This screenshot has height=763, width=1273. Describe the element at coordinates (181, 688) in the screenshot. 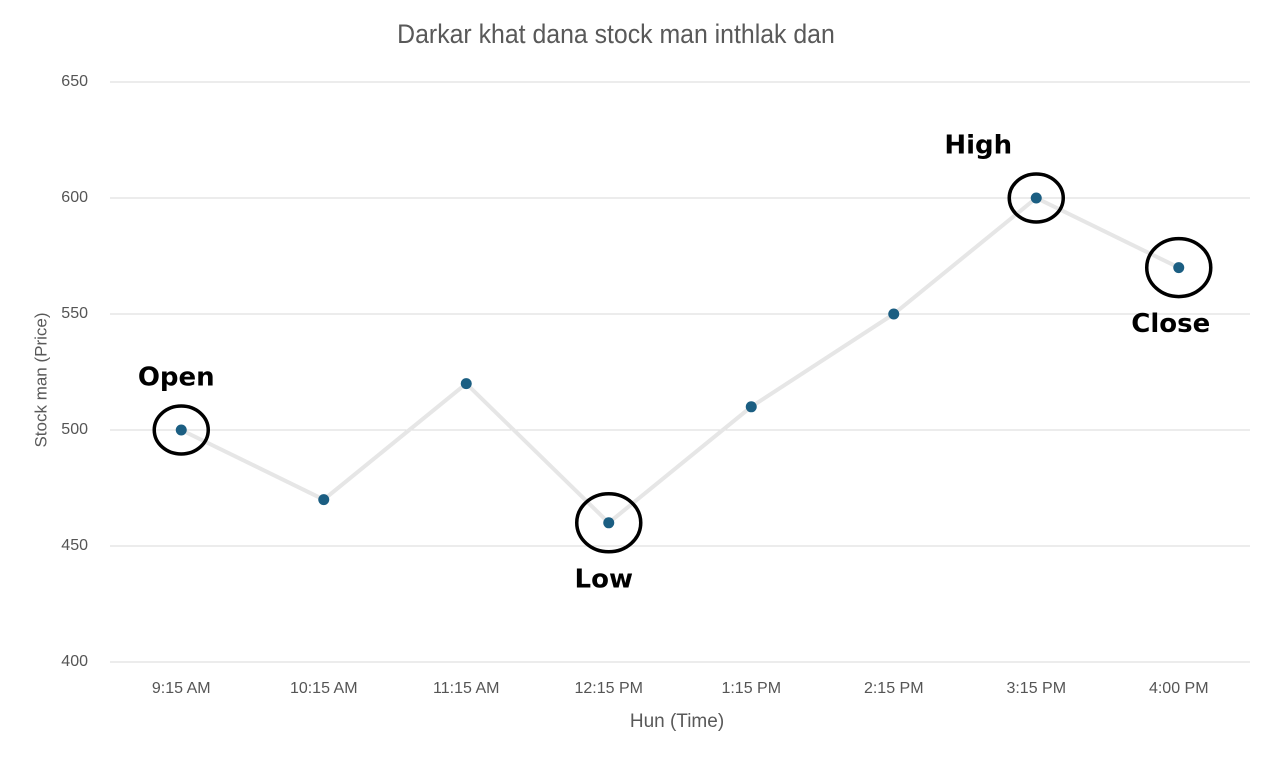

I see `x-tick-label: 9:15 AM` at that location.